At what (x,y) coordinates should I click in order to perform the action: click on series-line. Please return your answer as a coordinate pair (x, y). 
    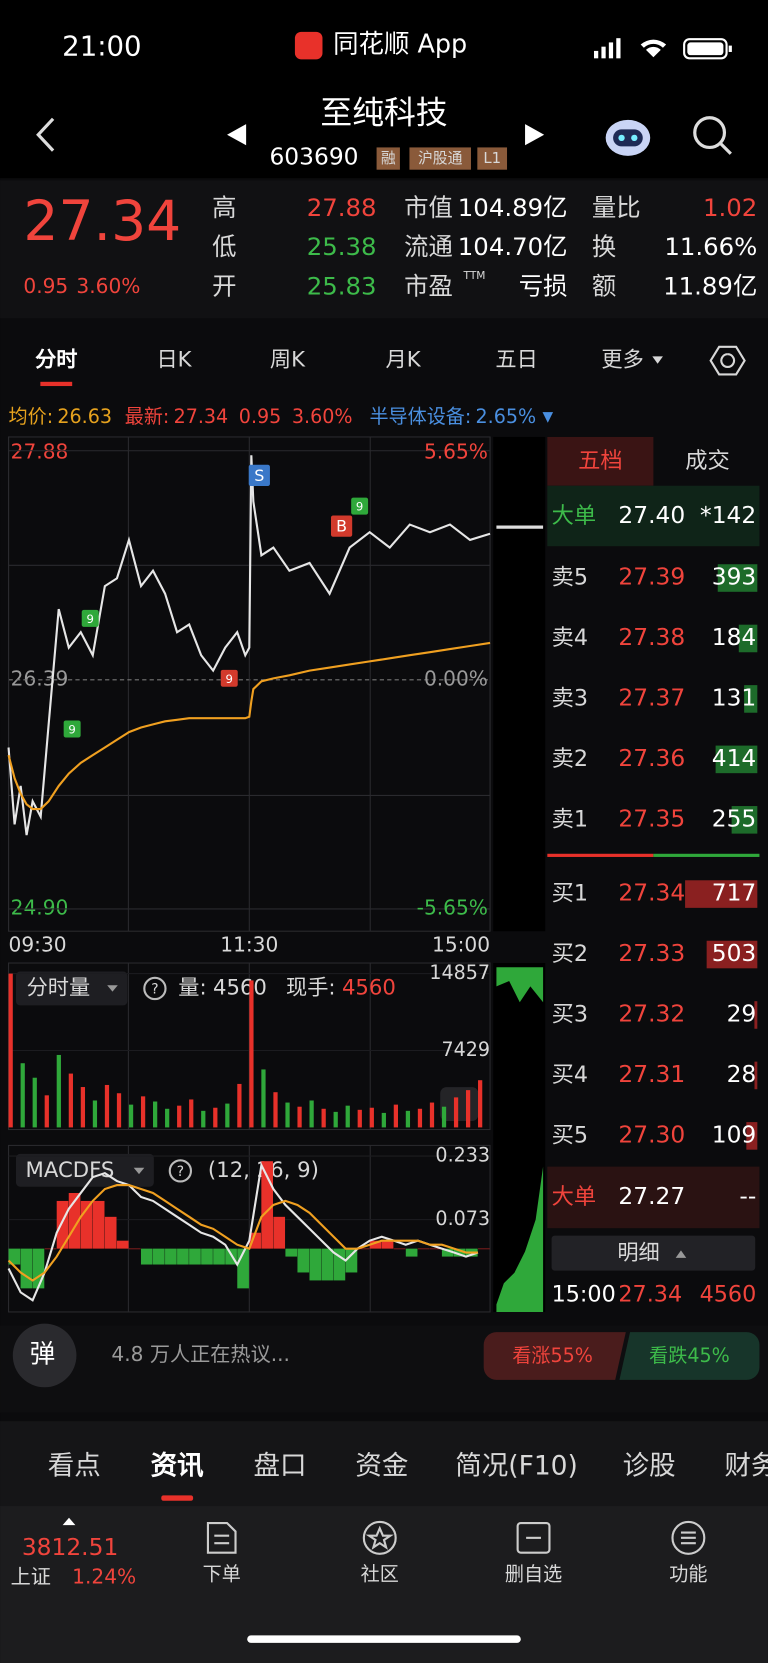
    Looking at the image, I should click on (242, 1233).